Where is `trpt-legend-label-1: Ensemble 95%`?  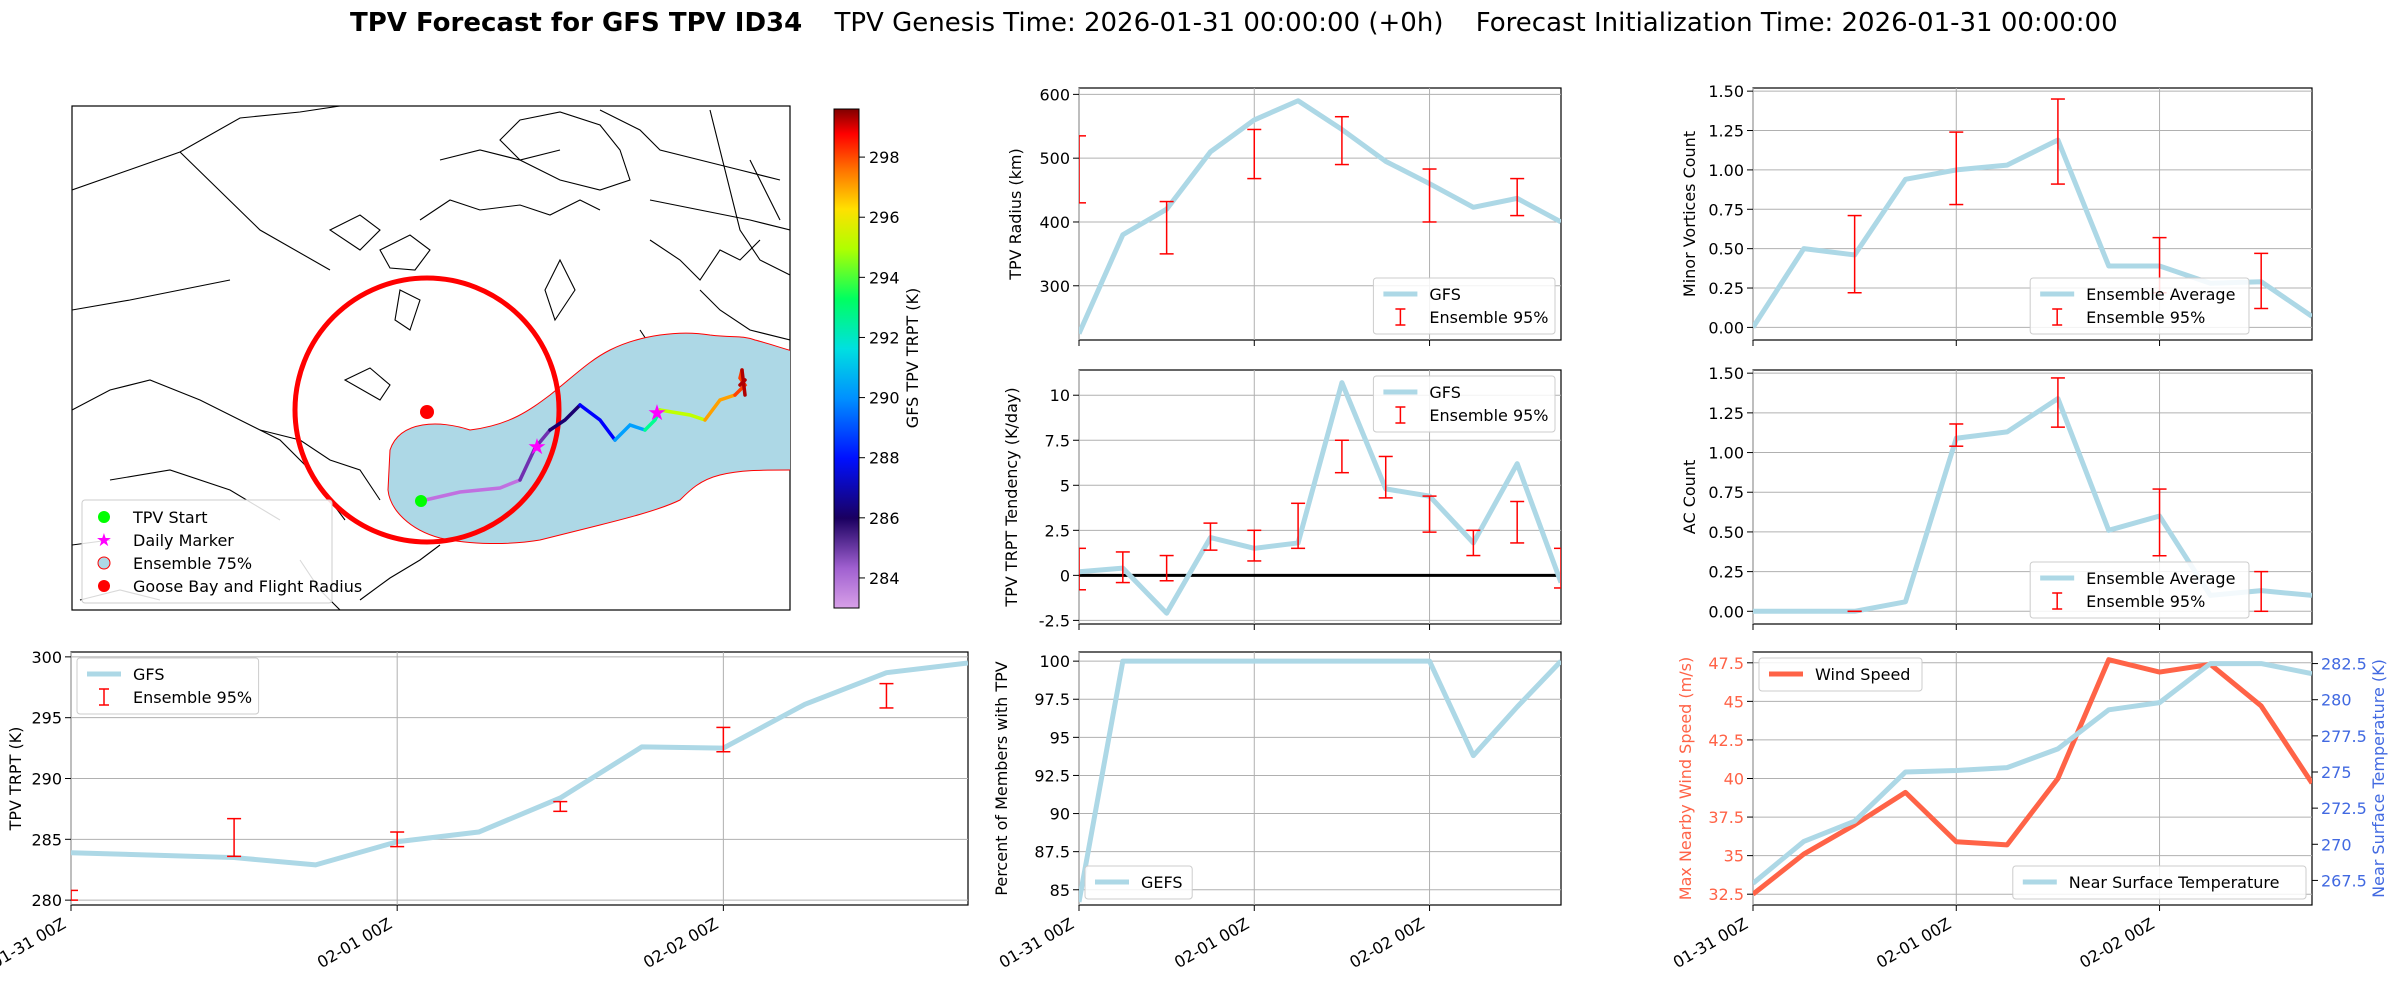 trpt-legend-label-1: Ensemble 95% is located at coordinates (192, 697).